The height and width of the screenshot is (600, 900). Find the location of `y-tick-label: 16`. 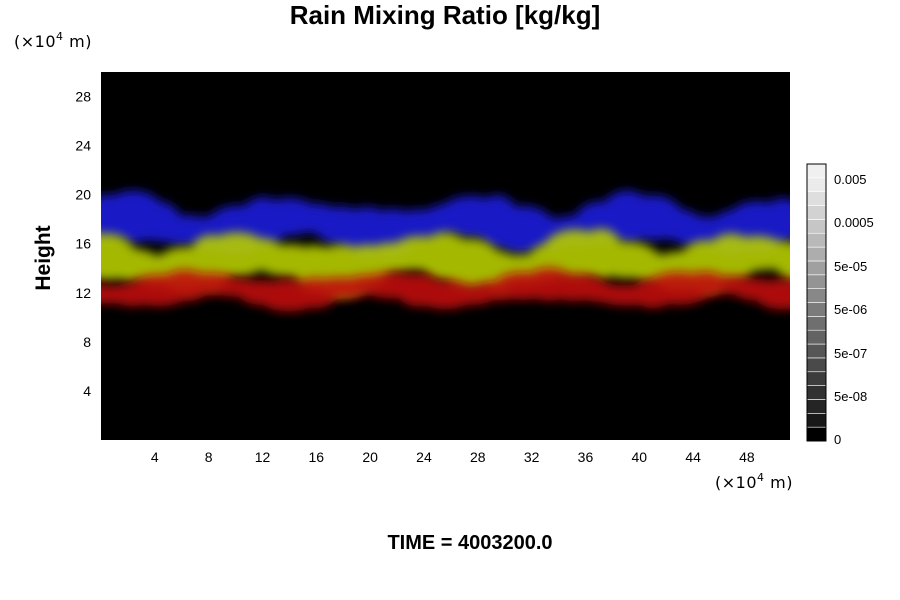

y-tick-label: 16 is located at coordinates (83, 244).